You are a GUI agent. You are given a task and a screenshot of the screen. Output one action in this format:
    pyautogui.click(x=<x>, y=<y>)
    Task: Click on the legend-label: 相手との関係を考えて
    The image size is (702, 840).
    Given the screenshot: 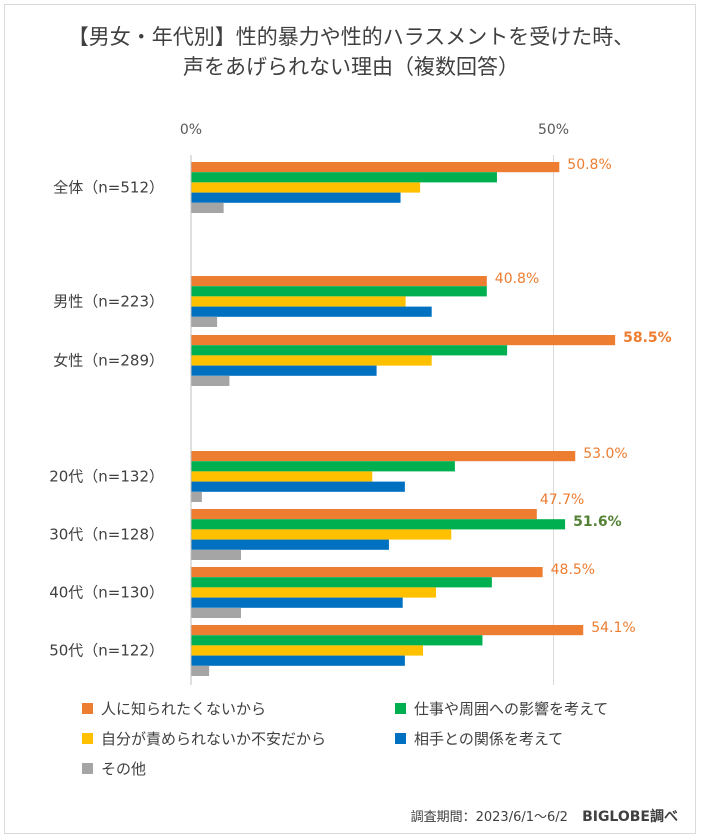 What is the action you would take?
    pyautogui.click(x=489, y=739)
    